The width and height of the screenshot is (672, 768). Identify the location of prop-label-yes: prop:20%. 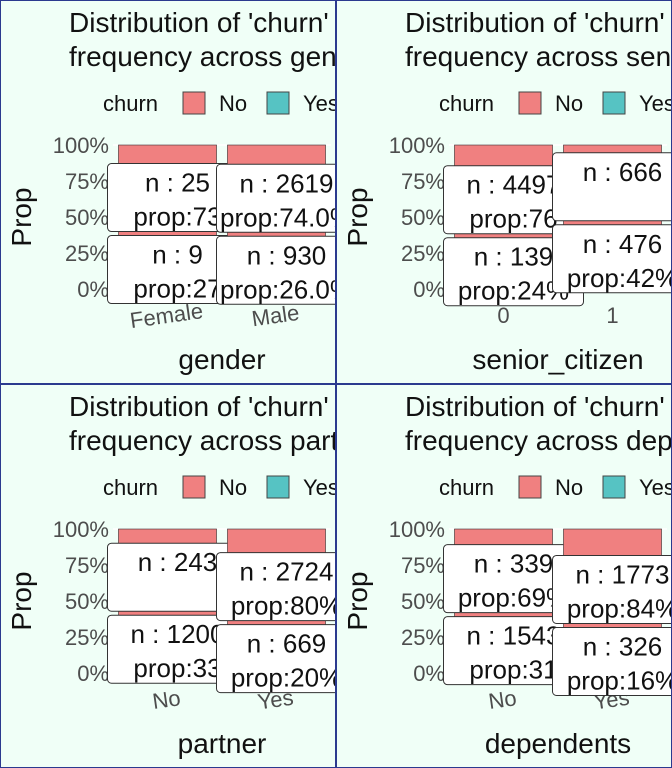
(283, 678).